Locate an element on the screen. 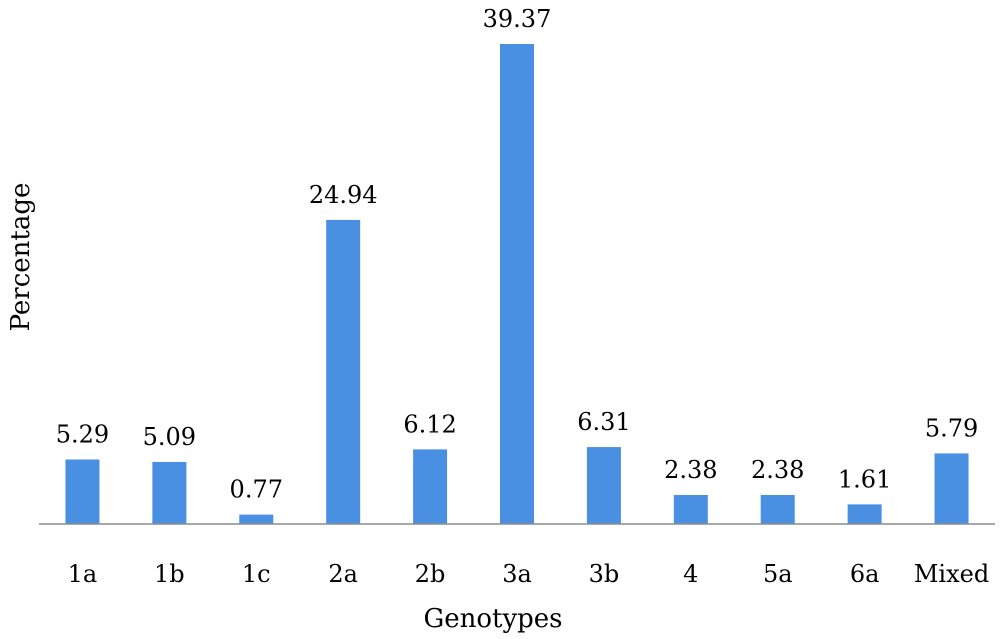 Image resolution: width=1000 pixels, height=639 pixels. x-tick-label-4: 4 is located at coordinates (690, 574).